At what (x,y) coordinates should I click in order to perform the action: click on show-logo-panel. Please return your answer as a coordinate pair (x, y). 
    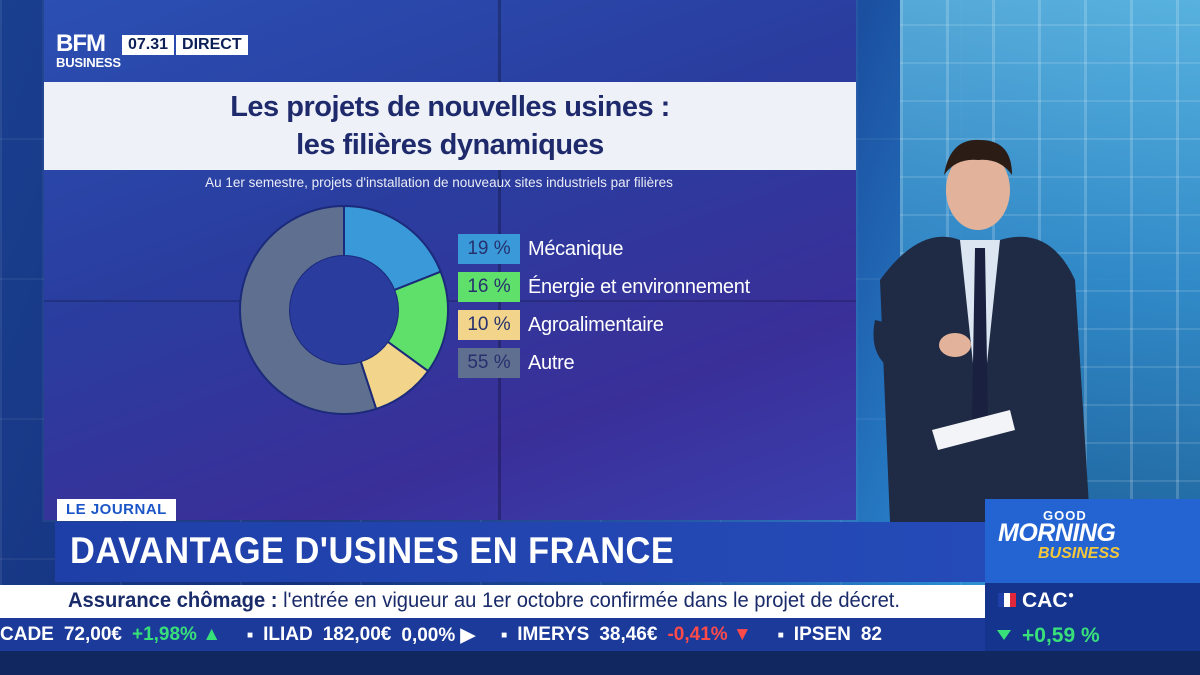
    Looking at the image, I should click on (1092, 541).